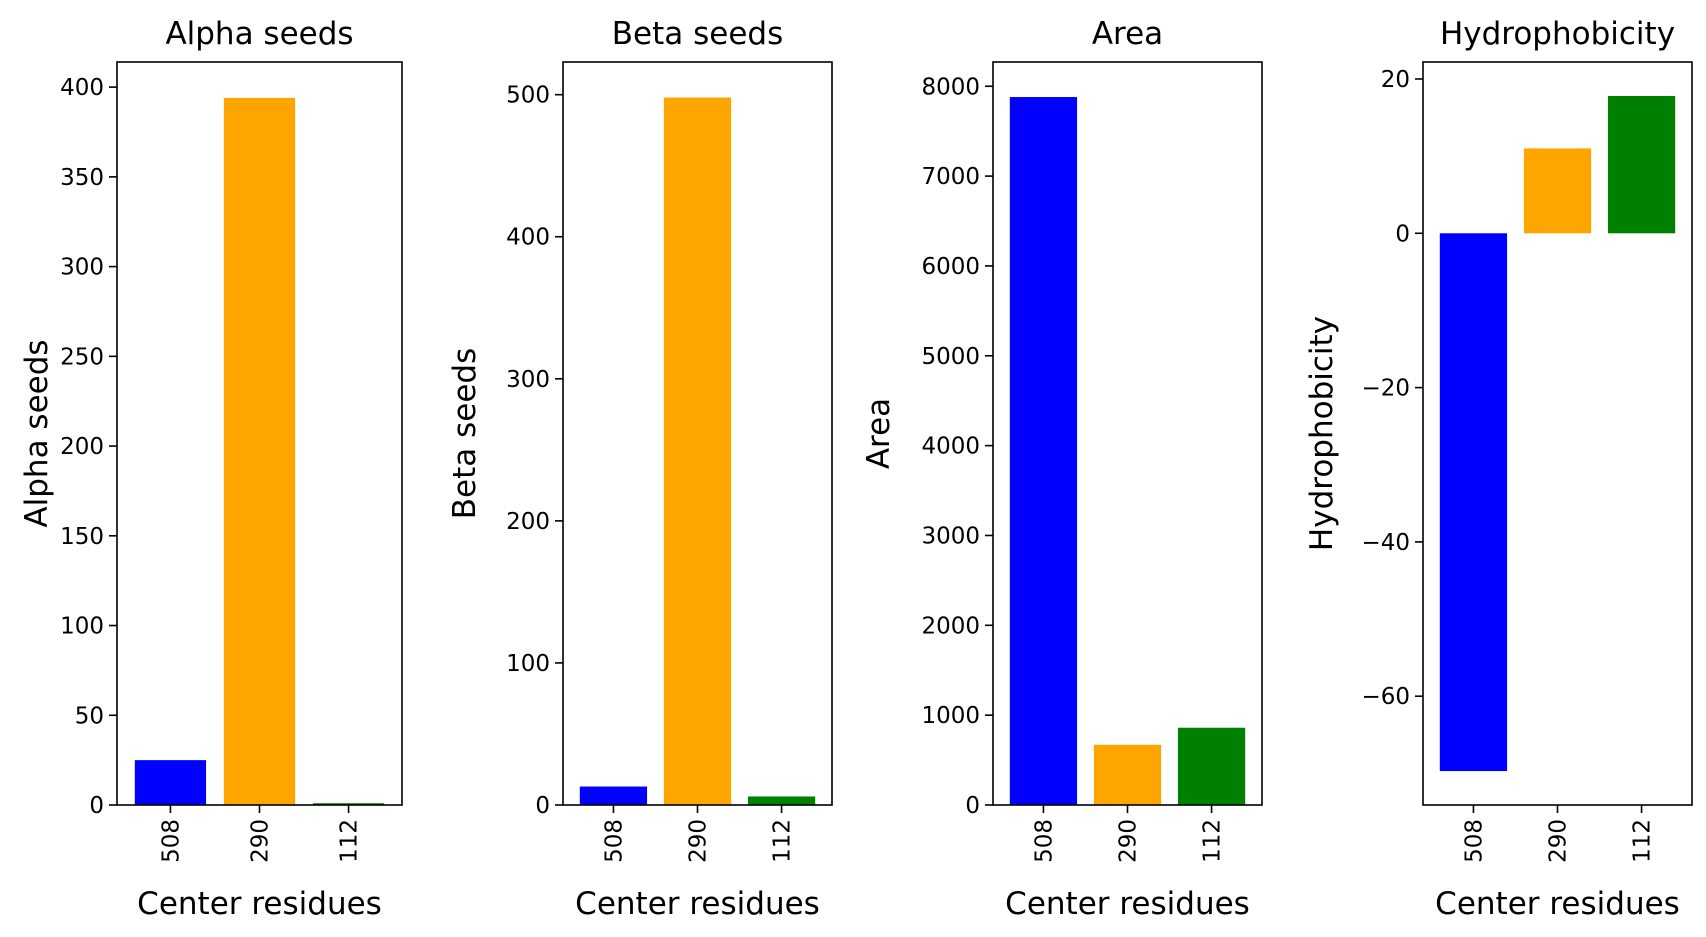  What do you see at coordinates (82, 178) in the screenshot?
I see `y-tick-label: 350` at bounding box center [82, 178].